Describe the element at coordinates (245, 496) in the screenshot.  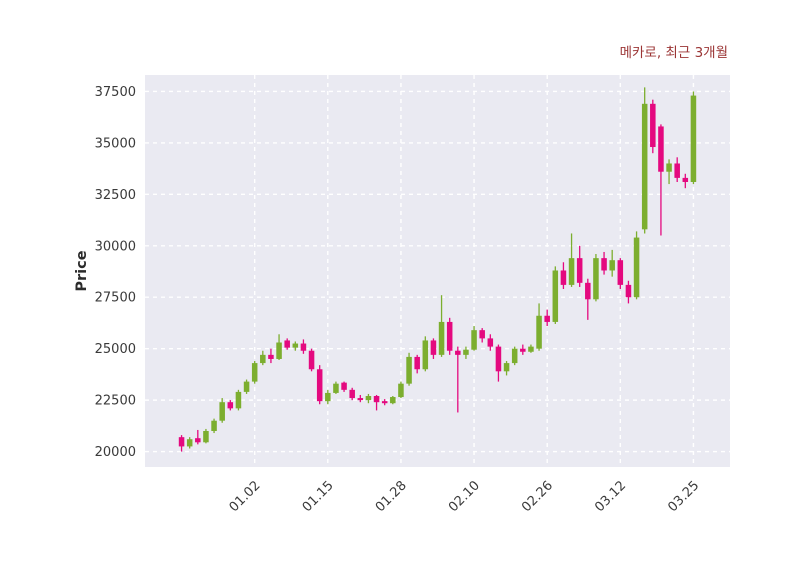
I see `x-tick-label: 01.02` at that location.